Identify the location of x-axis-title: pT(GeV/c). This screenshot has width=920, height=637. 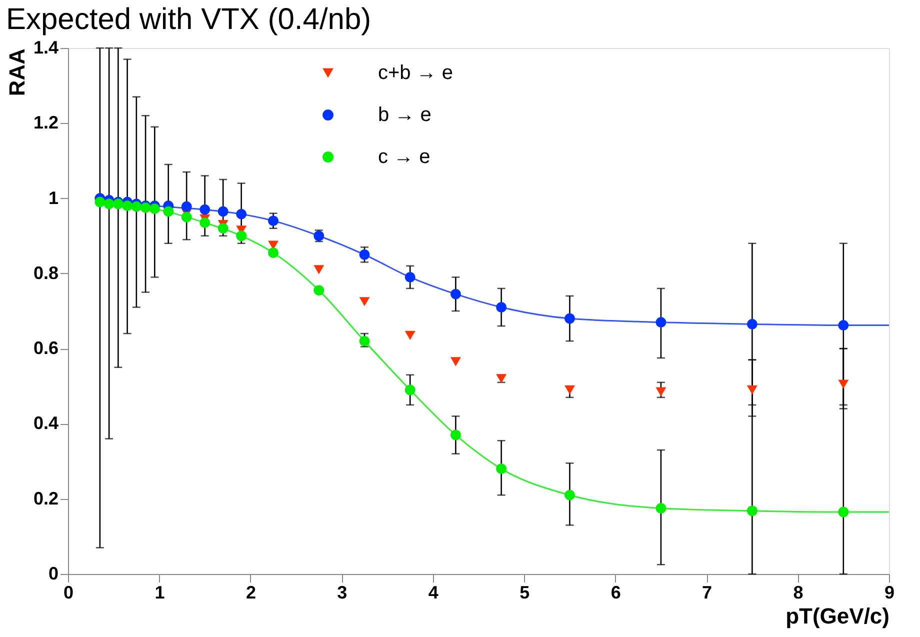
(838, 616).